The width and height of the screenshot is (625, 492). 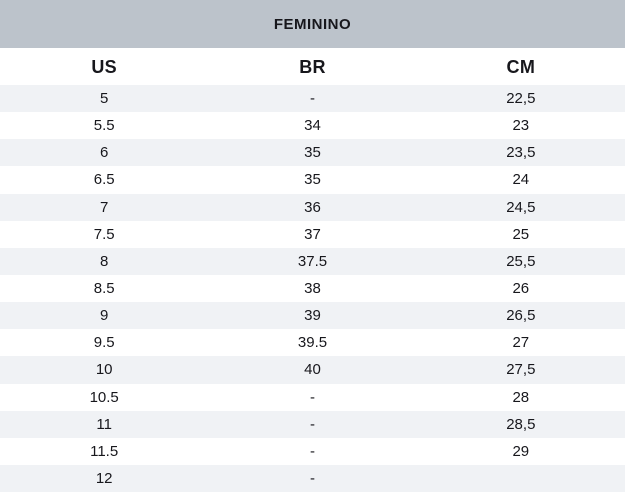 I want to click on table-row: 12 -, so click(x=312, y=478).